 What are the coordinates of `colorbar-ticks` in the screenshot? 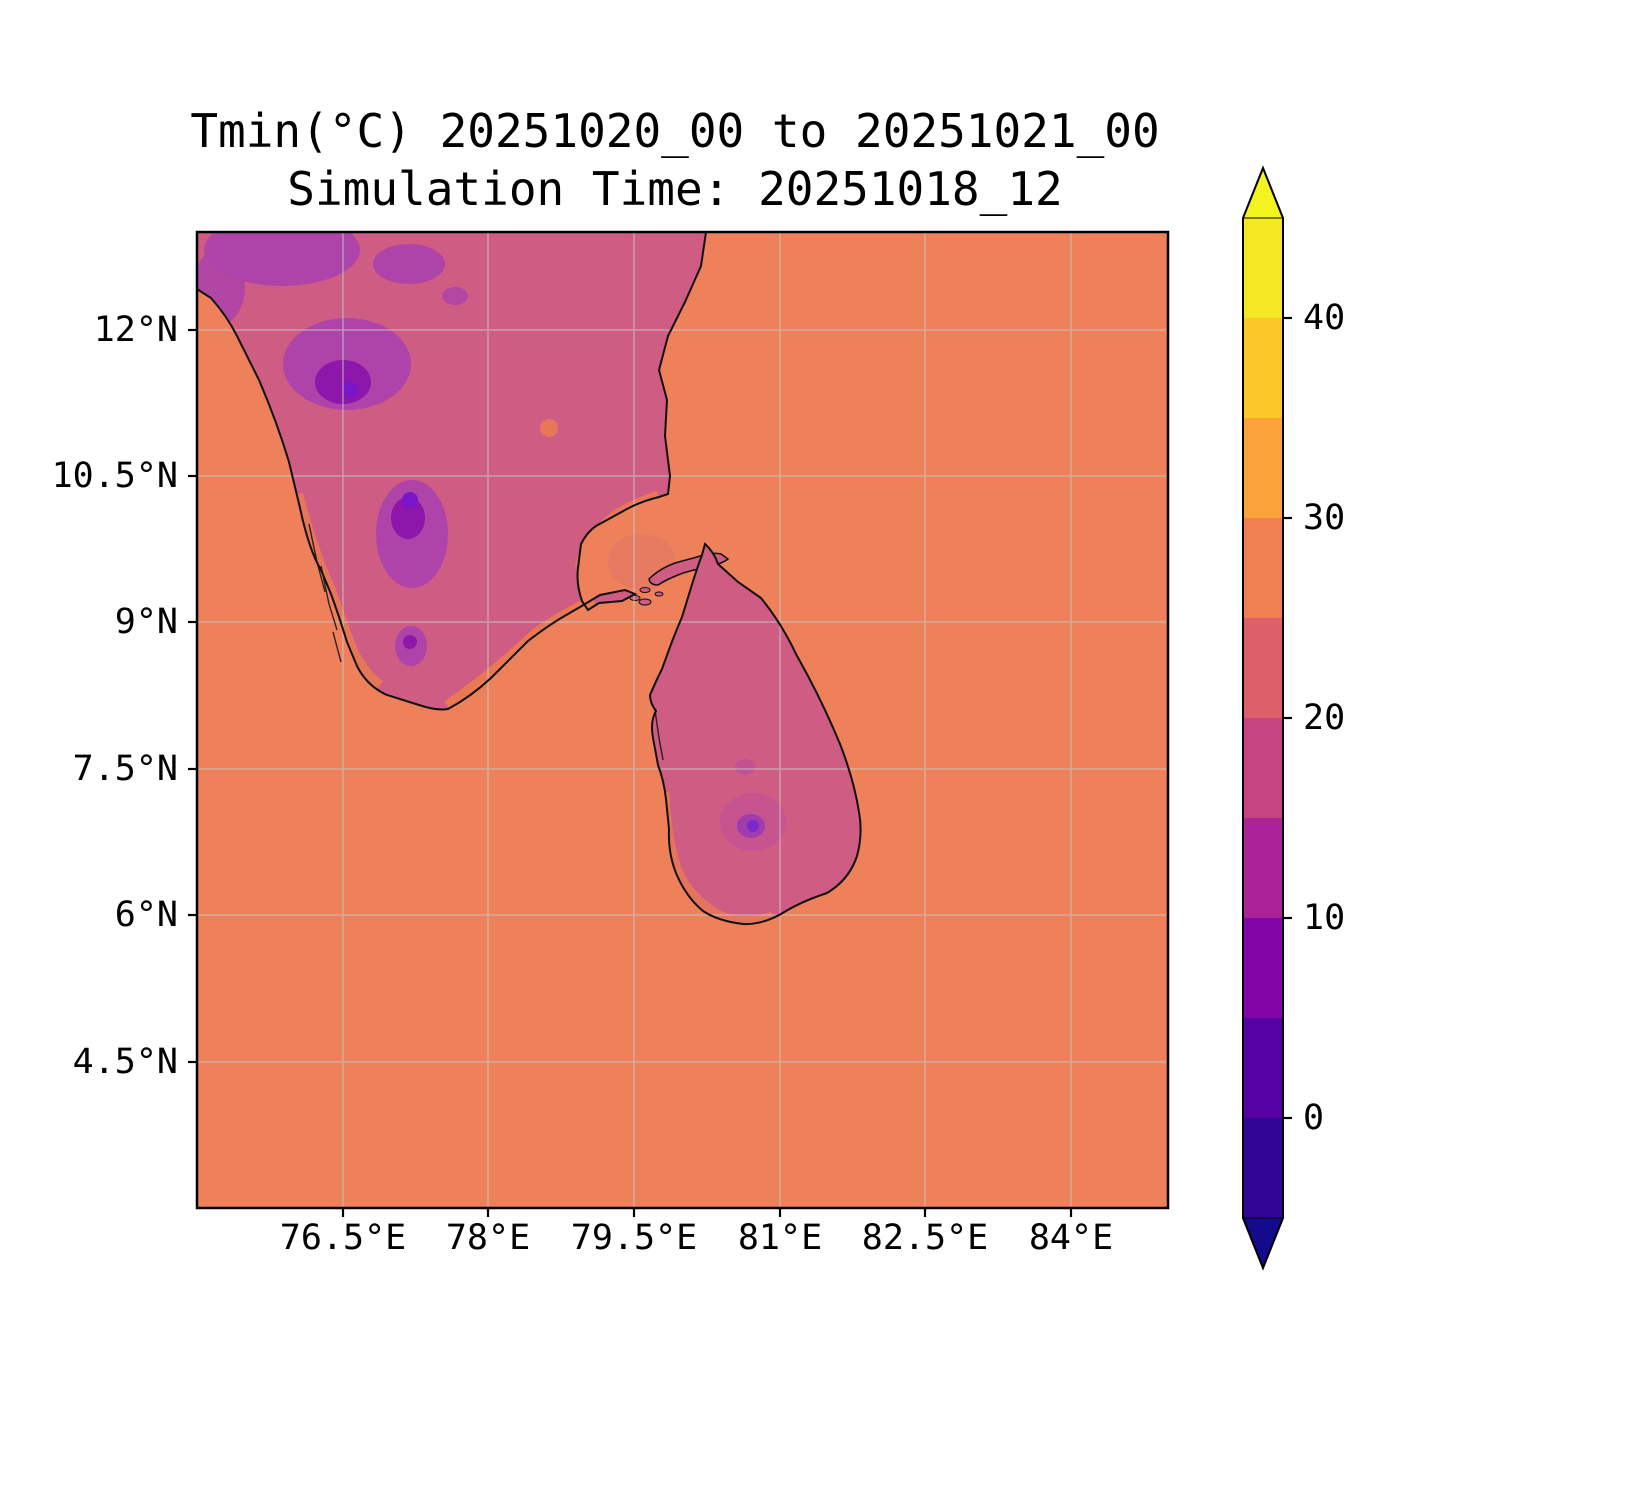 It's located at (1287, 718).